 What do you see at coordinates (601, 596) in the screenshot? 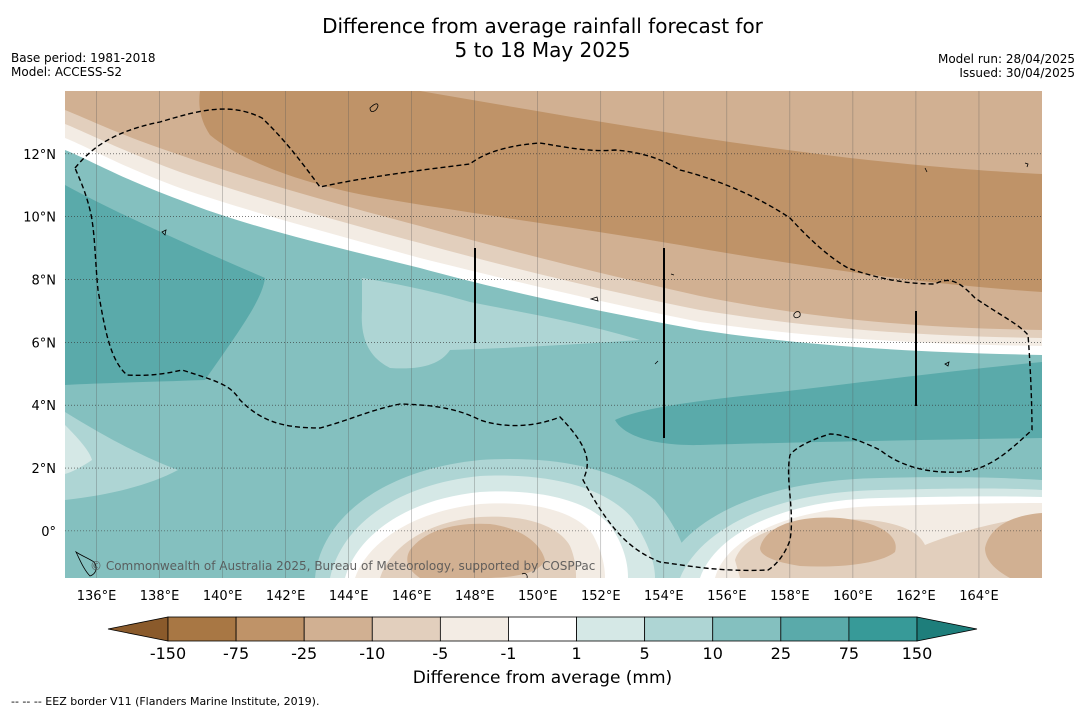
I see `longitude-label: 152°E` at bounding box center [601, 596].